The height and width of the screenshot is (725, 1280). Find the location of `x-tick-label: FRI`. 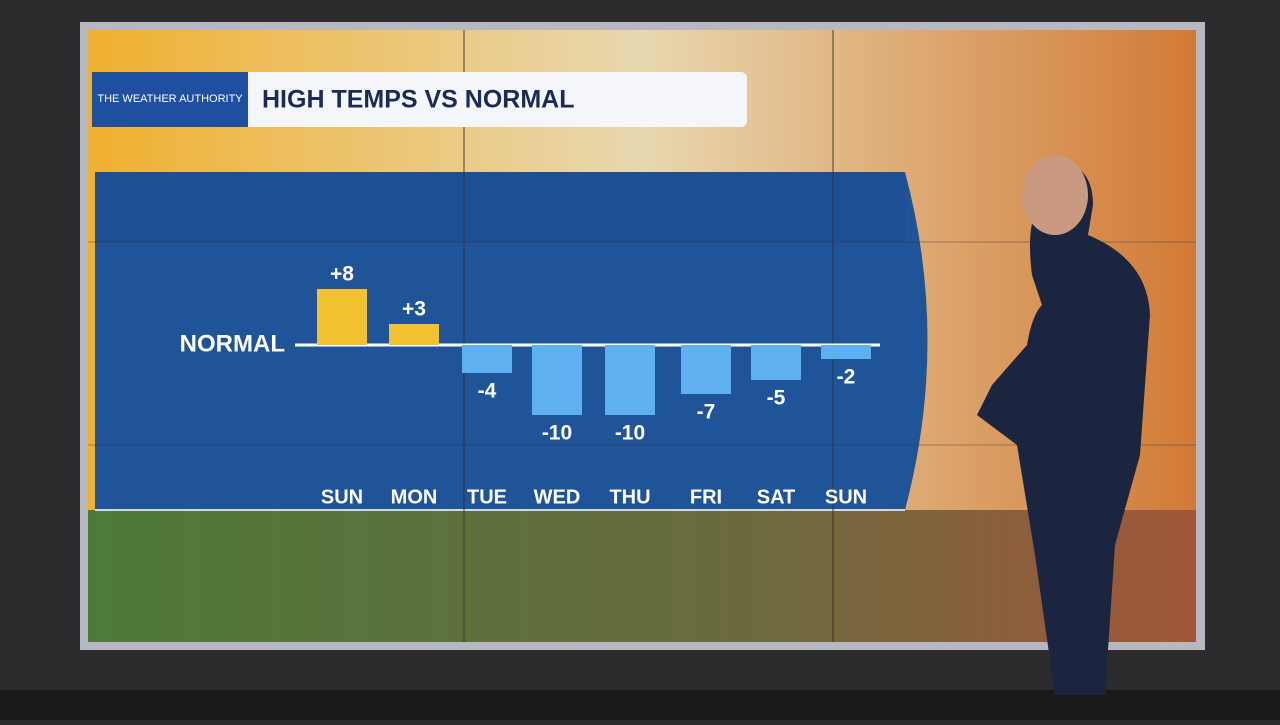

x-tick-label: FRI is located at coordinates (706, 497).